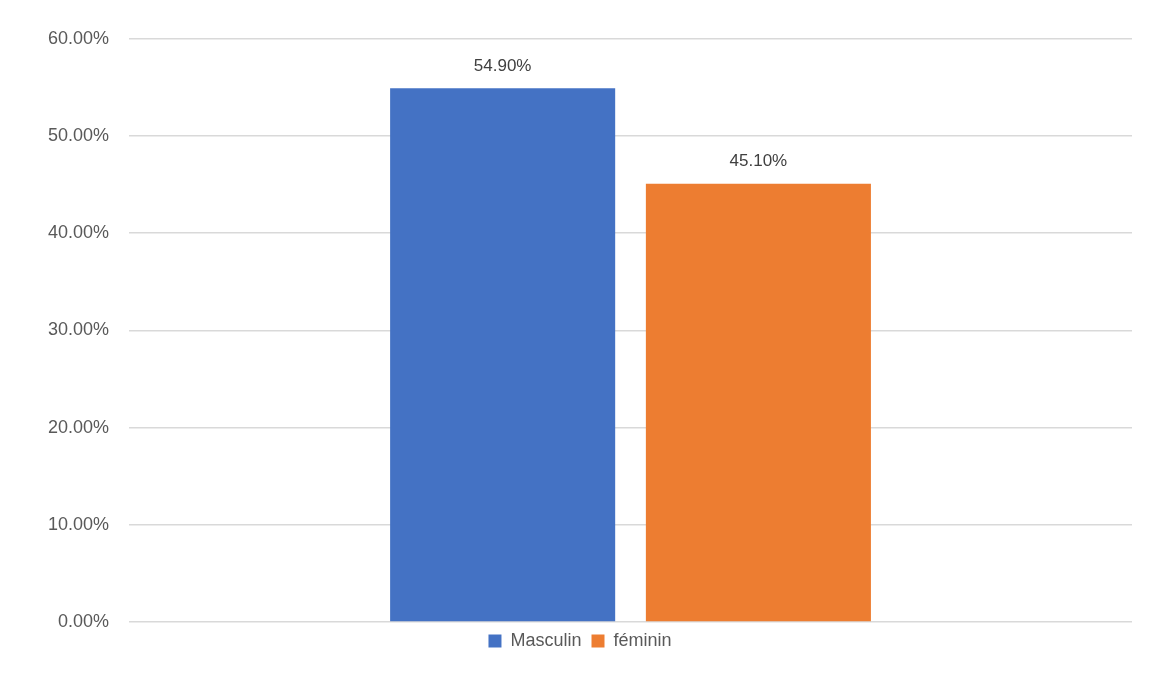 The width and height of the screenshot is (1160, 678). I want to click on legend-label: Masculin, so click(546, 639).